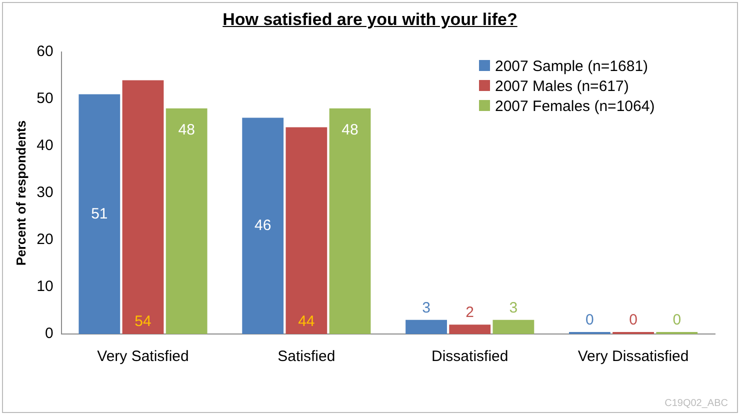 This screenshot has height=415, width=740. What do you see at coordinates (562, 86) in the screenshot?
I see `legend-label: 2007 Males (n=617)` at bounding box center [562, 86].